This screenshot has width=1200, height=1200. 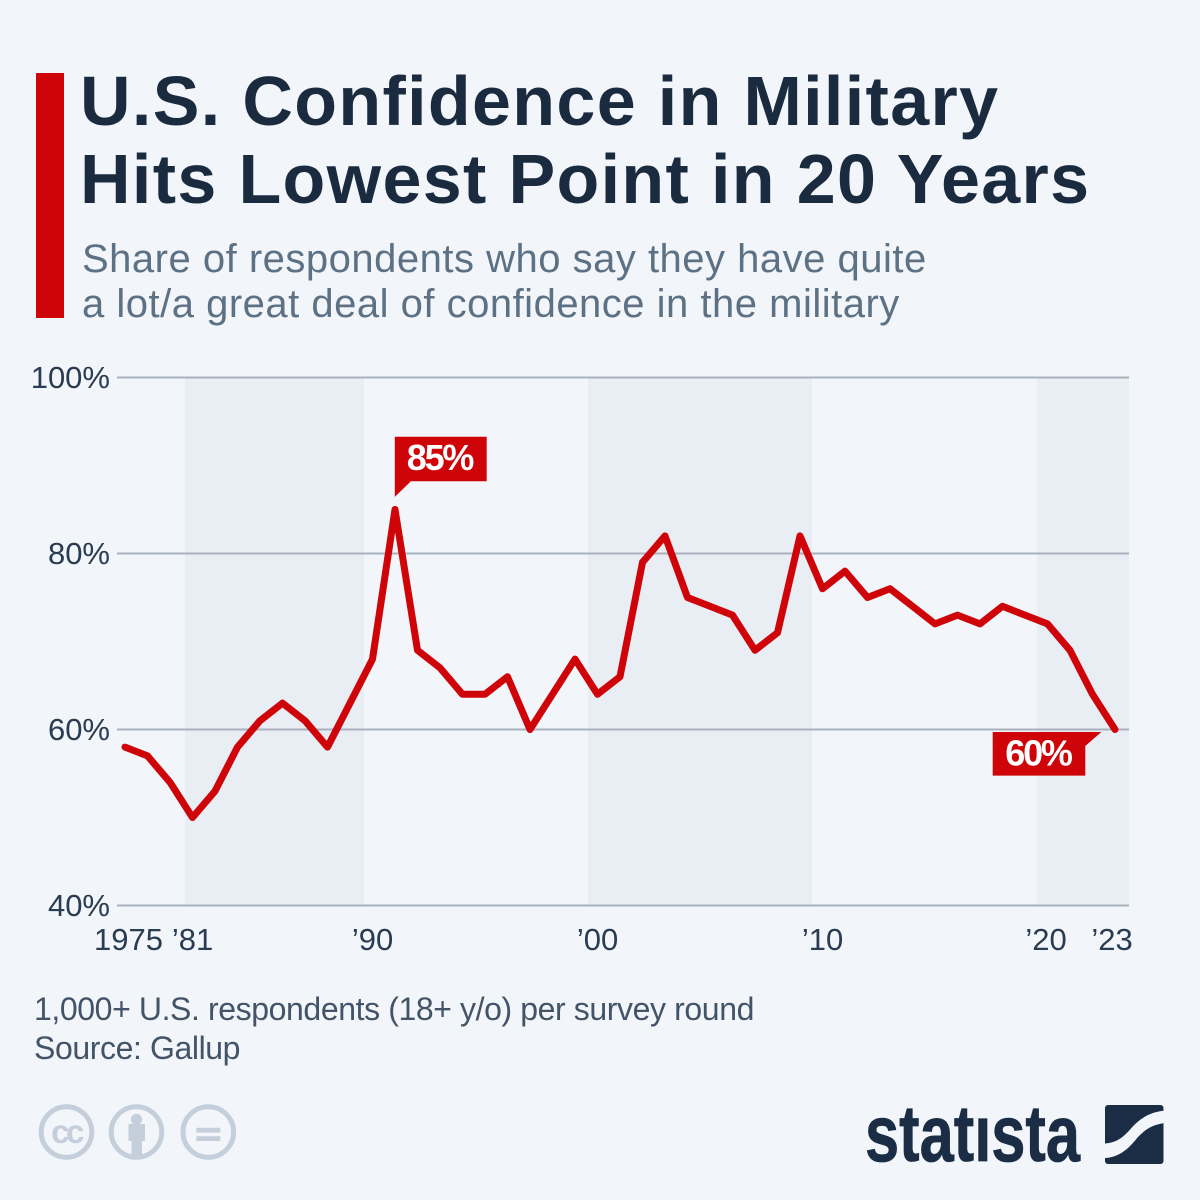 I want to click on svg-text: ’20, so click(x=1045, y=939).